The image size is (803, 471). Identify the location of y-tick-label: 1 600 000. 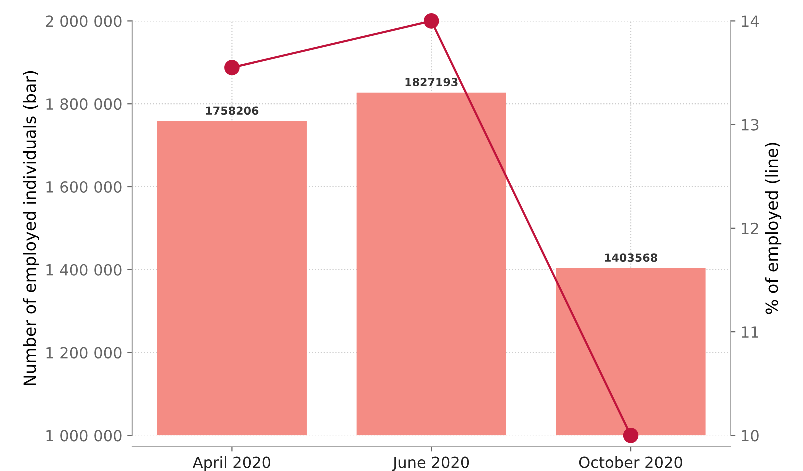
(84, 187).